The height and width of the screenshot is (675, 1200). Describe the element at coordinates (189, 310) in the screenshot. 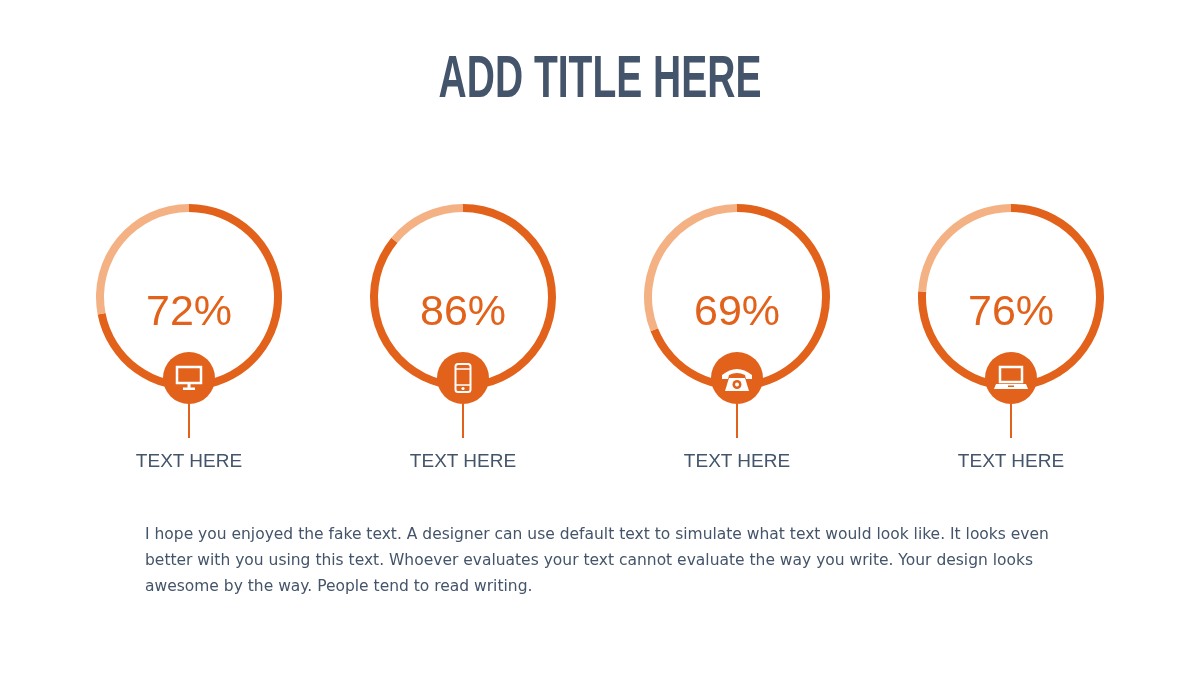

I see `data-label: 72%` at that location.